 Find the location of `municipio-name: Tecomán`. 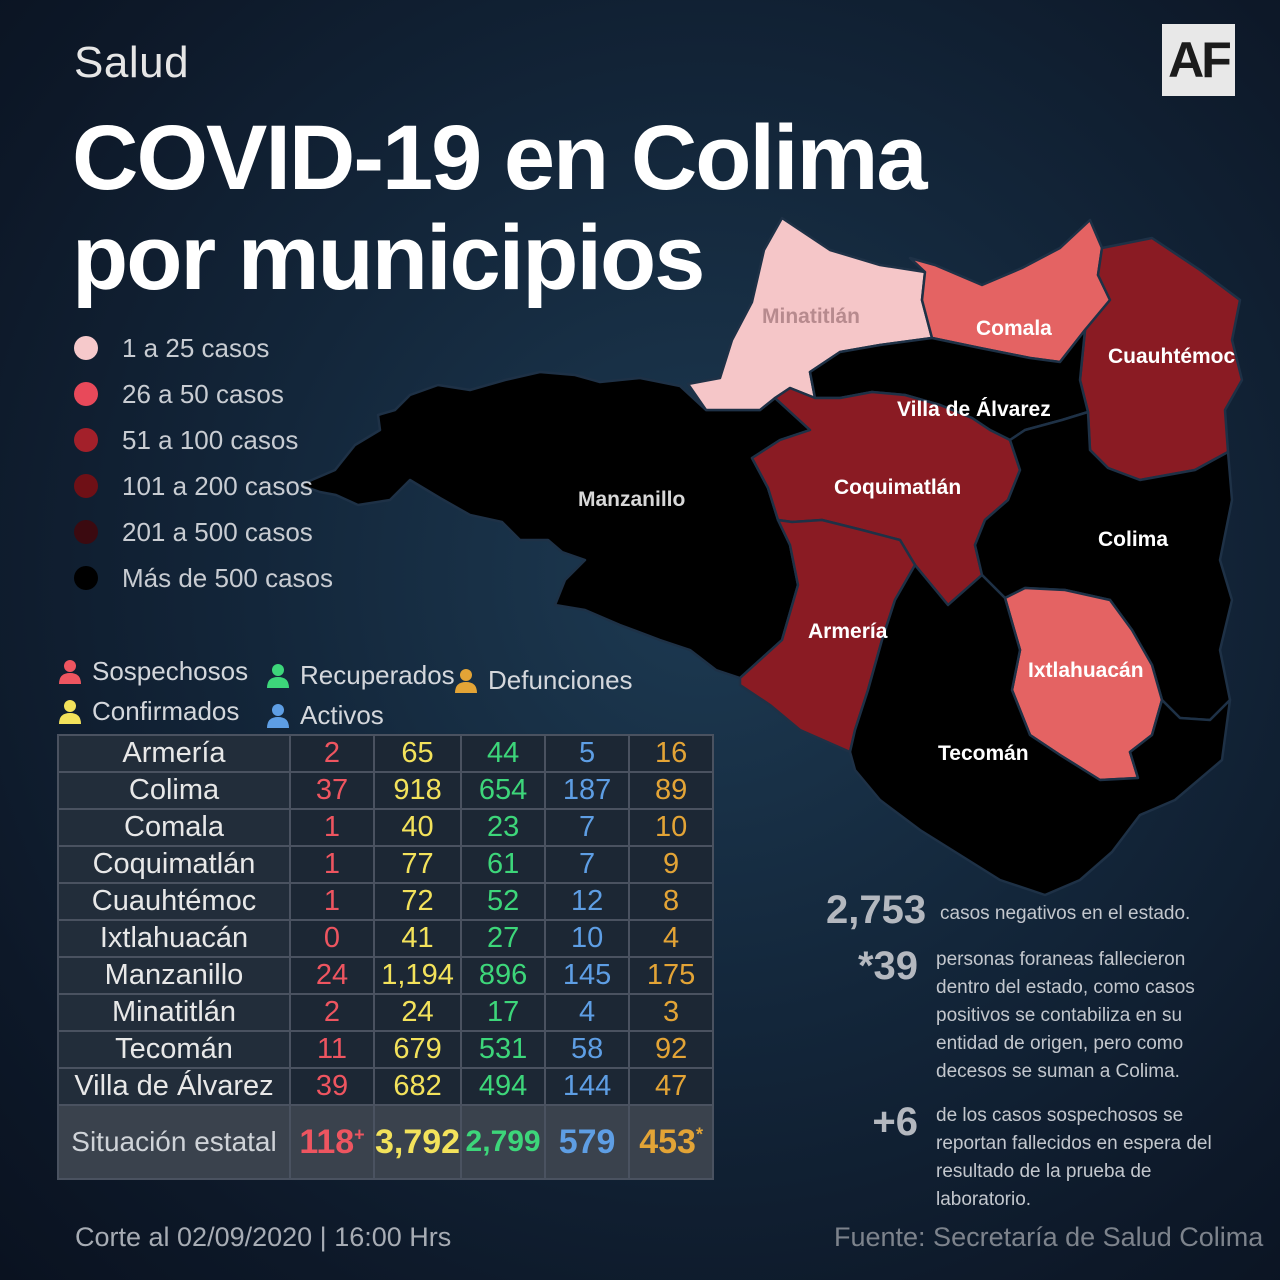

municipio-name: Tecomán is located at coordinates (174, 1049).